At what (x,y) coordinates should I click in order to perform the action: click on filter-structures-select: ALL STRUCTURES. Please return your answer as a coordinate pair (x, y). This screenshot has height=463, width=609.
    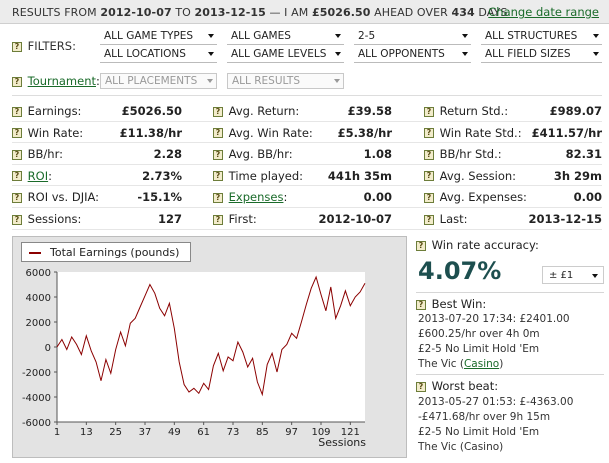
    Looking at the image, I should click on (541, 36).